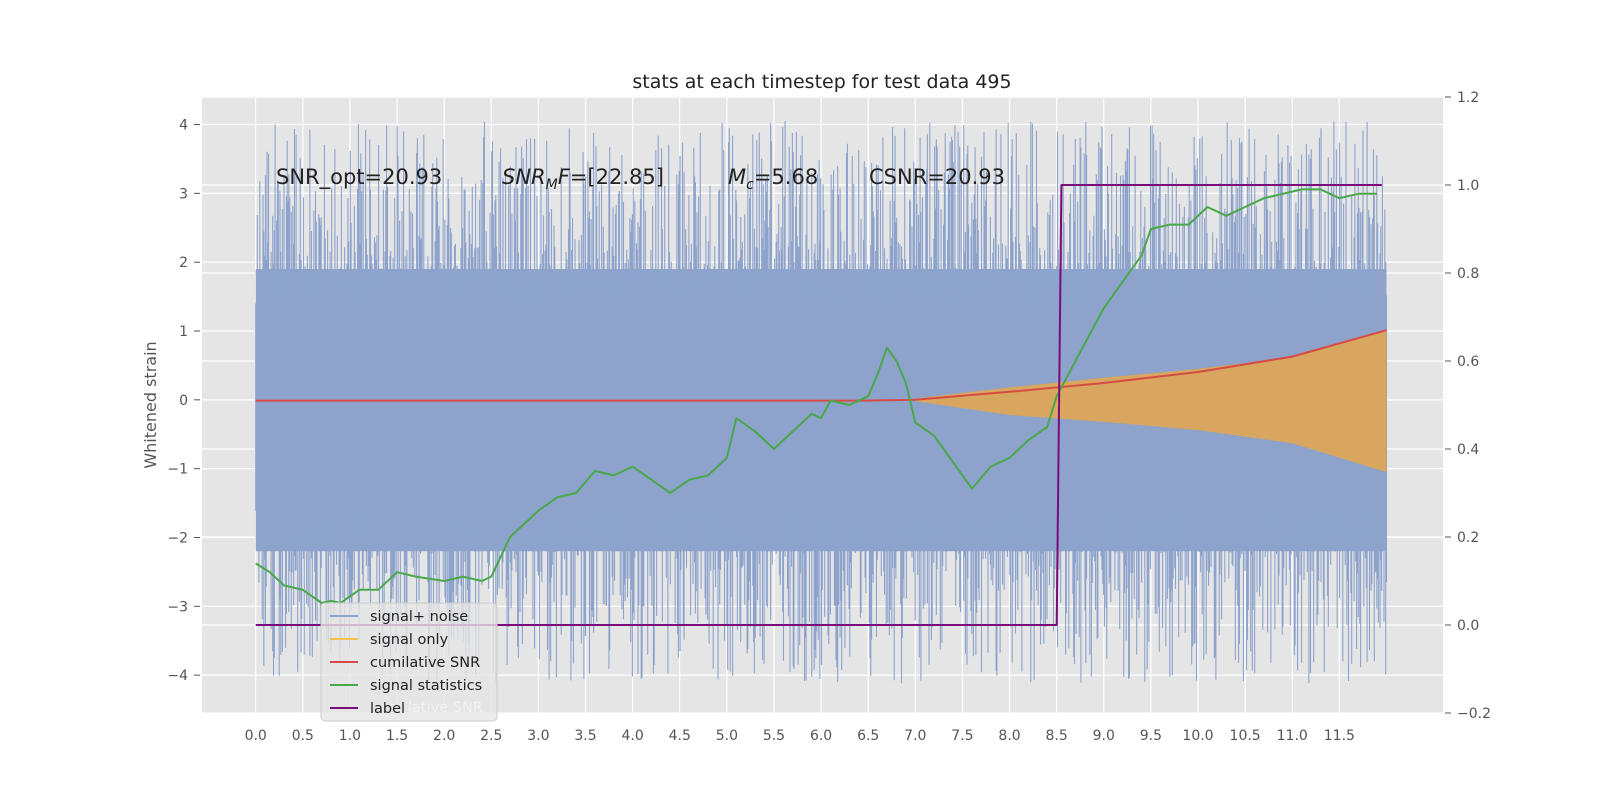  I want to click on legend-hidden-text: lative SNR, so click(445, 708).